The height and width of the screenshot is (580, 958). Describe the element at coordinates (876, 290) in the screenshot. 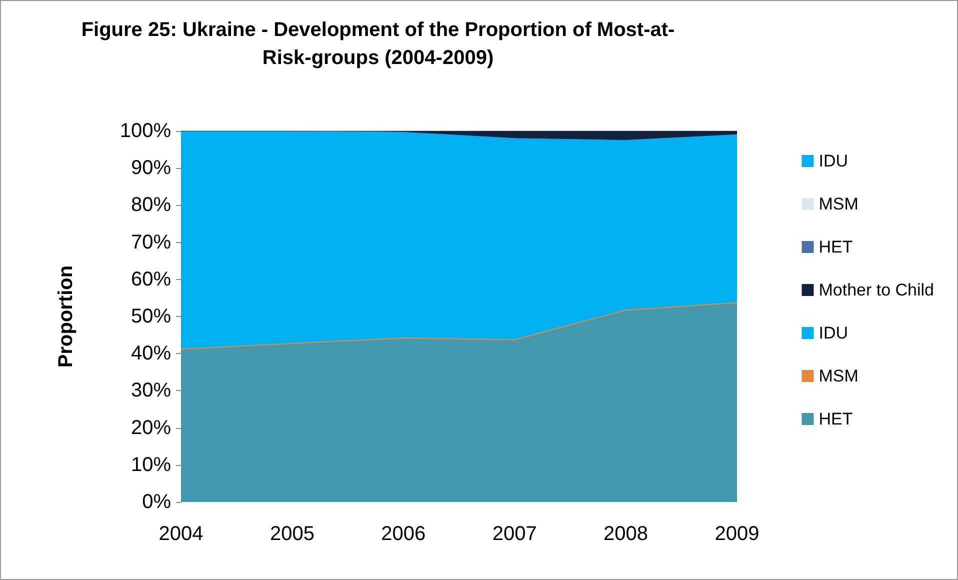

I see `legend-label: Mother to Child` at that location.